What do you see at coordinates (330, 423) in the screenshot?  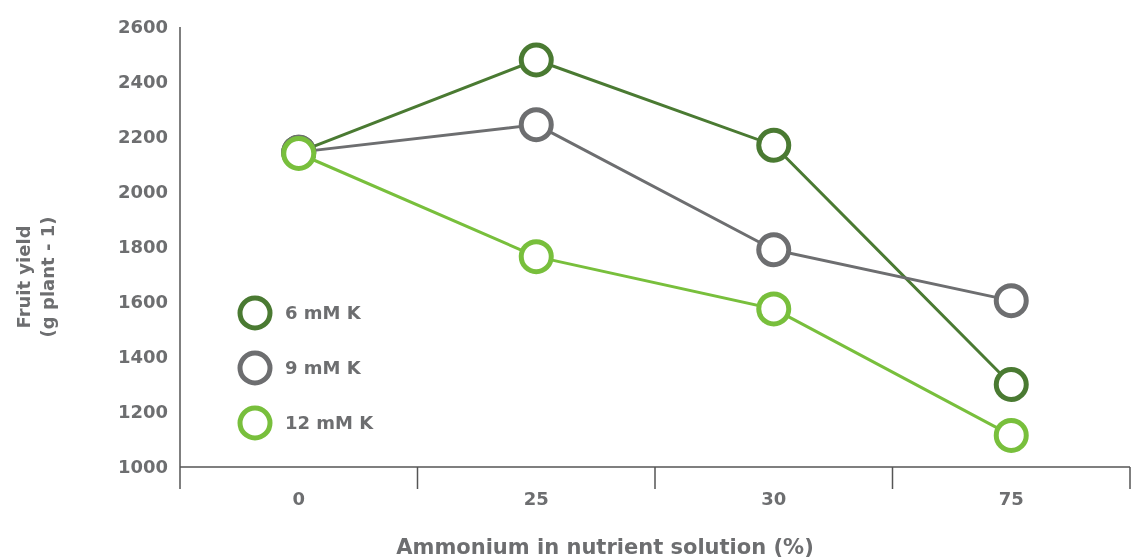 I see `legend-label: 12 mM K` at bounding box center [330, 423].